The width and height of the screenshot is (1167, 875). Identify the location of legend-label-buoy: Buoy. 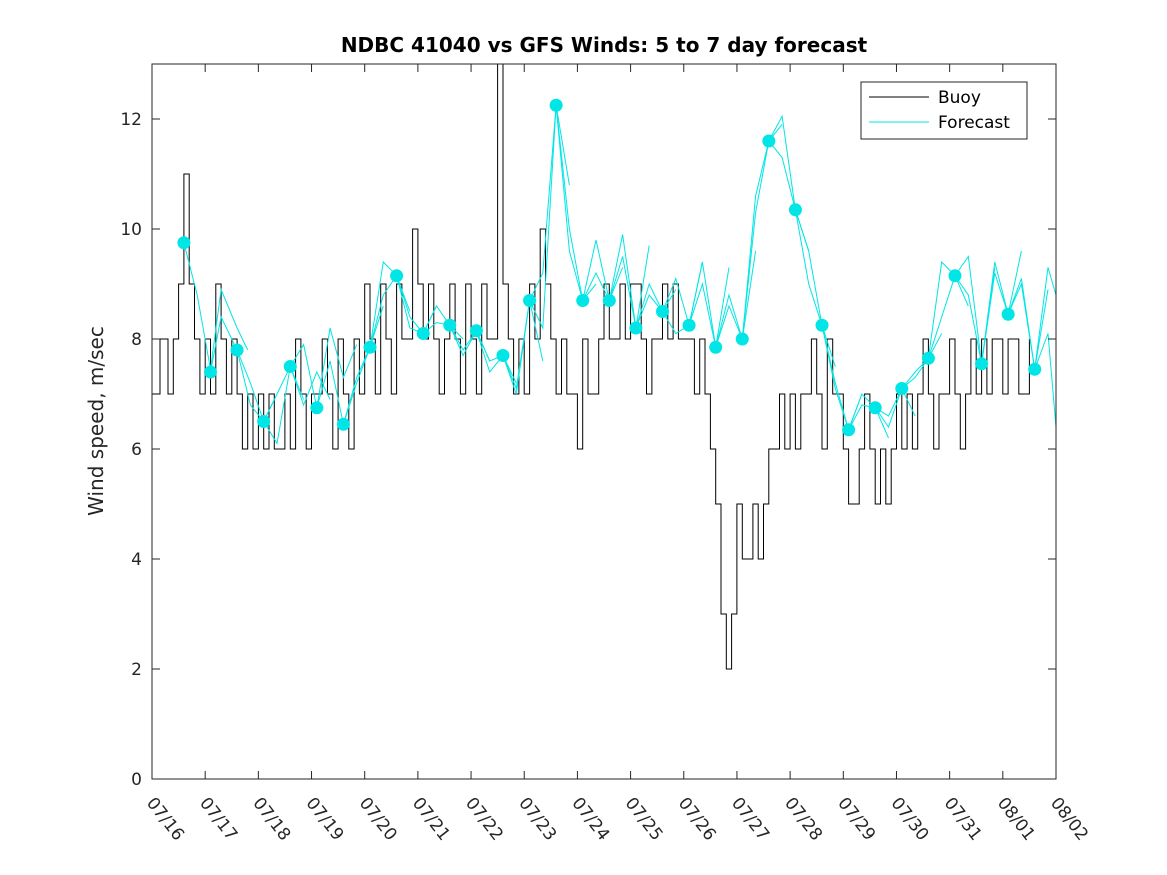
(959, 98).